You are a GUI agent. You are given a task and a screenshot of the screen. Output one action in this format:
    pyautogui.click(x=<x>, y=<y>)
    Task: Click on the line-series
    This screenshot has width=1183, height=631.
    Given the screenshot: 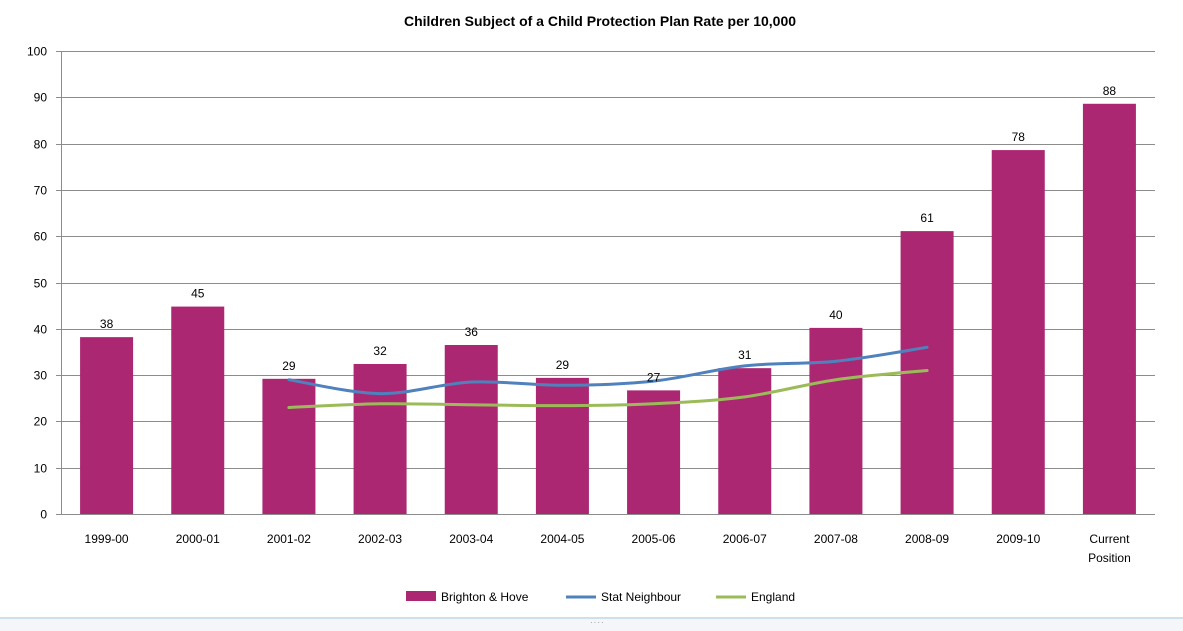 What is the action you would take?
    pyautogui.click(x=608, y=377)
    